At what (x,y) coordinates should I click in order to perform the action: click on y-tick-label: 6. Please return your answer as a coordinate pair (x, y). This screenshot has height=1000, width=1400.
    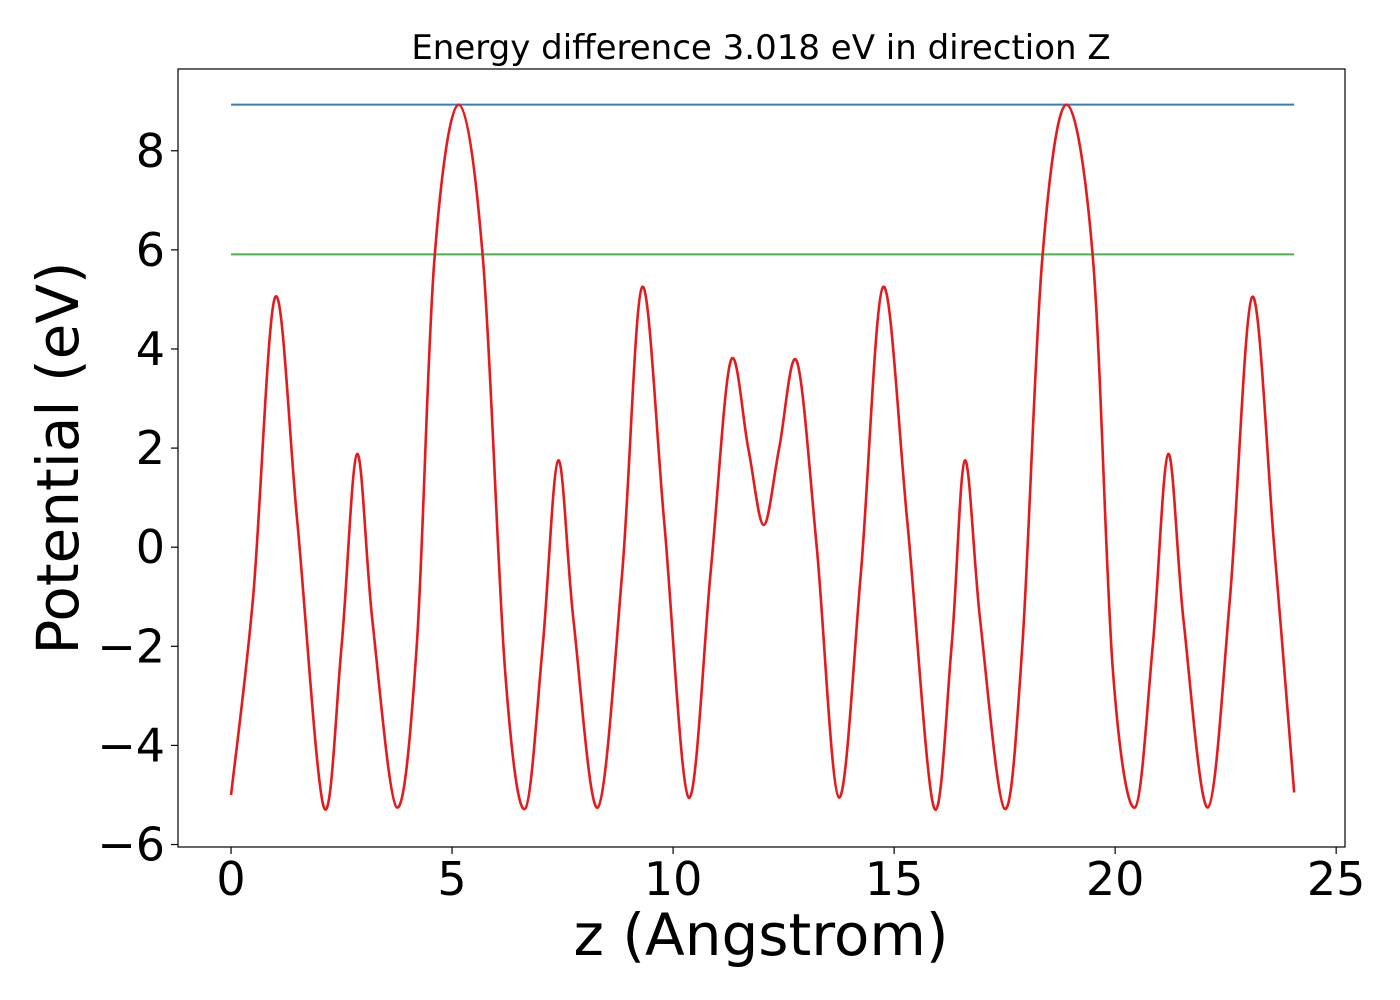
    Looking at the image, I should click on (150, 250).